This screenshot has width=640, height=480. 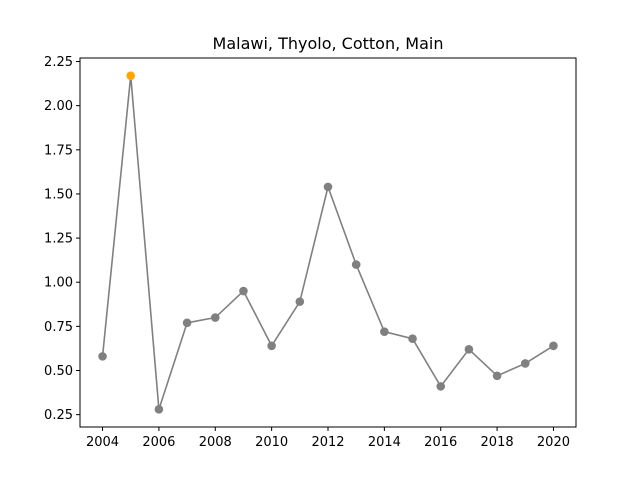 I want to click on y-tick-label: 2.25, so click(x=58, y=62).